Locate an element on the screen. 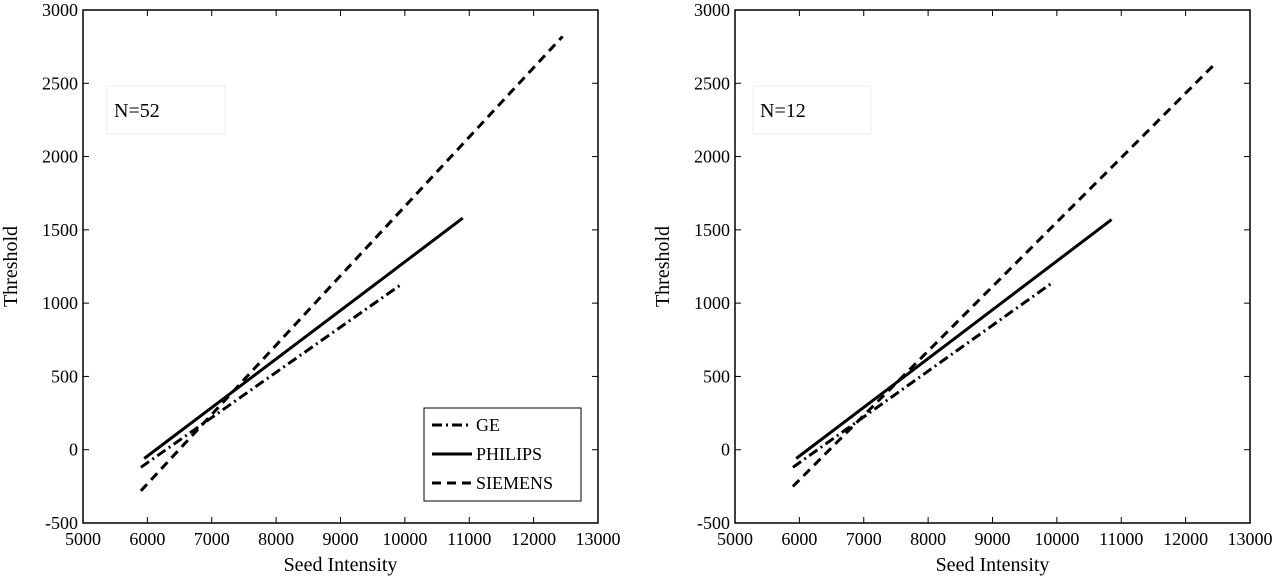  annotation-text: N=12 is located at coordinates (783, 111).